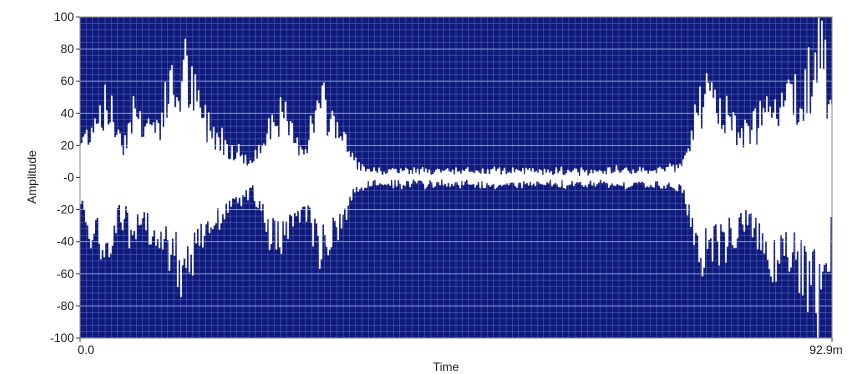 The height and width of the screenshot is (374, 856). What do you see at coordinates (64, 17) in the screenshot?
I see `y-tick-label: 100` at bounding box center [64, 17].